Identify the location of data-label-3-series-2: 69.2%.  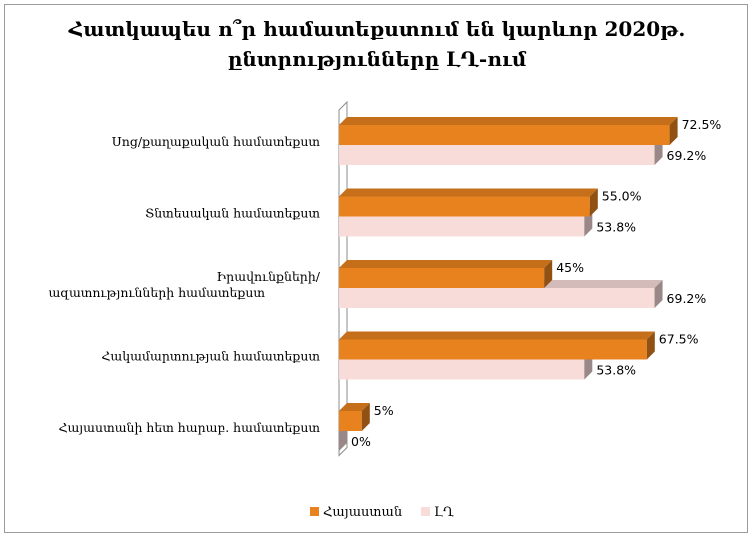
(687, 298).